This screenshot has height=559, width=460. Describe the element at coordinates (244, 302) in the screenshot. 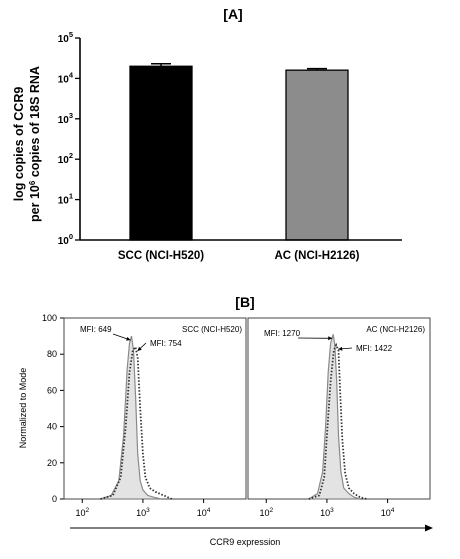

I see `panel-b-title: [B]` at that location.